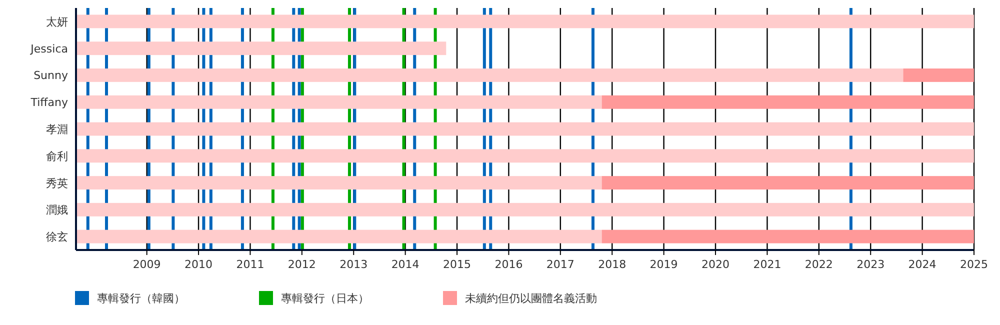  Describe the element at coordinates (612, 264) in the screenshot. I see `x-tick-label: 2018` at that location.